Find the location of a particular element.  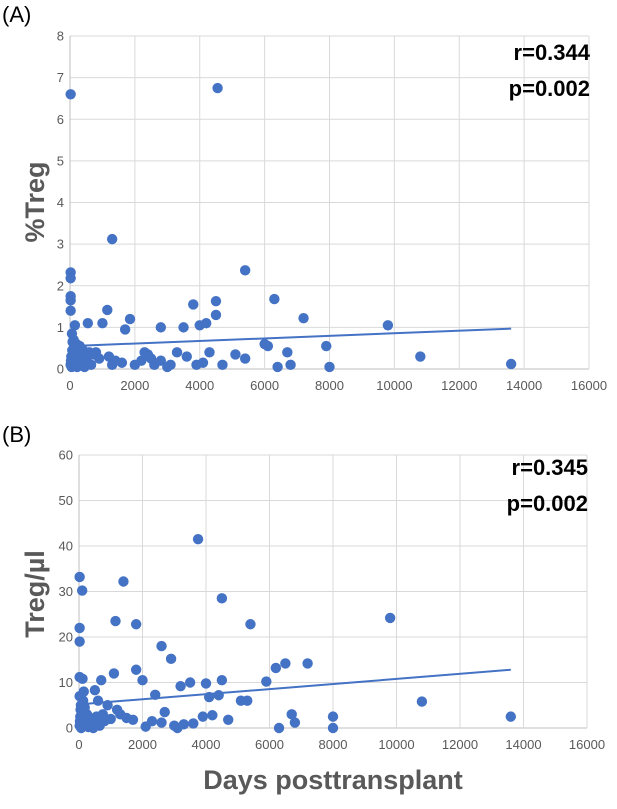

y-tick-label: 10 is located at coordinates (66, 682).